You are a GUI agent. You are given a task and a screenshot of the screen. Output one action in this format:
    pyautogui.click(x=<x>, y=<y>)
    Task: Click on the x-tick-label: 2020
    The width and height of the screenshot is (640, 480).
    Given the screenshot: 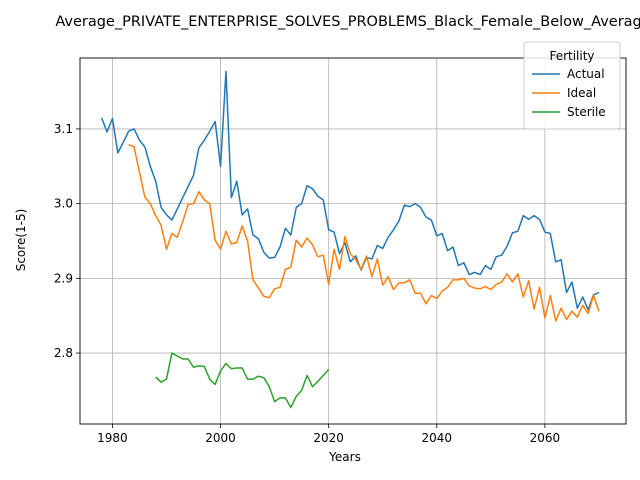 What is the action you would take?
    pyautogui.click(x=328, y=438)
    